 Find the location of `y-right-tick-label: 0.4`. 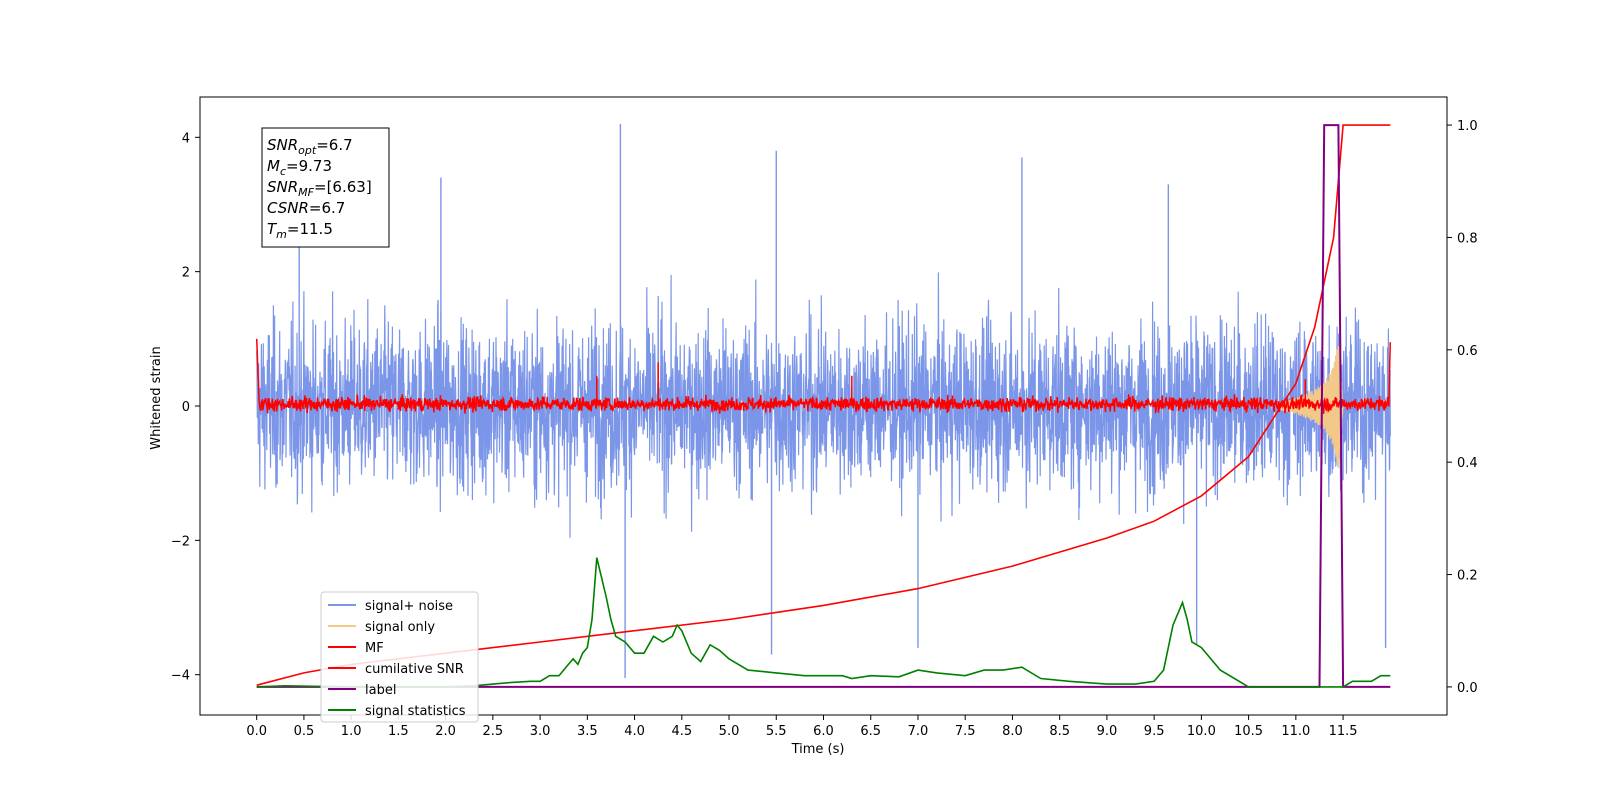

y-right-tick-label: 0.4 is located at coordinates (1467, 463).